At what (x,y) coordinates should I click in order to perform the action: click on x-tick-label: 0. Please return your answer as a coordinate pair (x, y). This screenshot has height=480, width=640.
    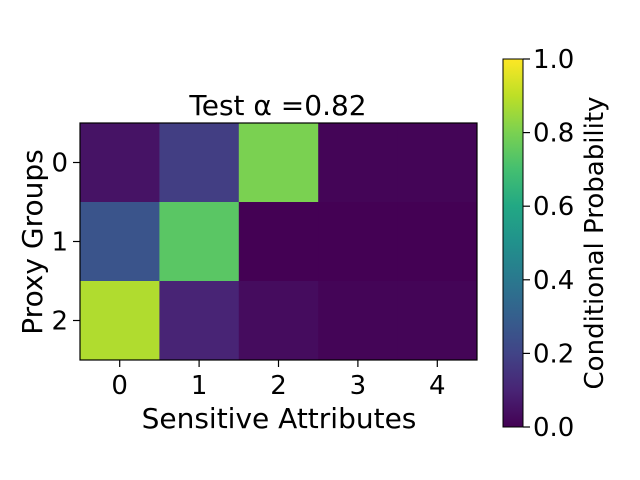
    Looking at the image, I should click on (119, 386).